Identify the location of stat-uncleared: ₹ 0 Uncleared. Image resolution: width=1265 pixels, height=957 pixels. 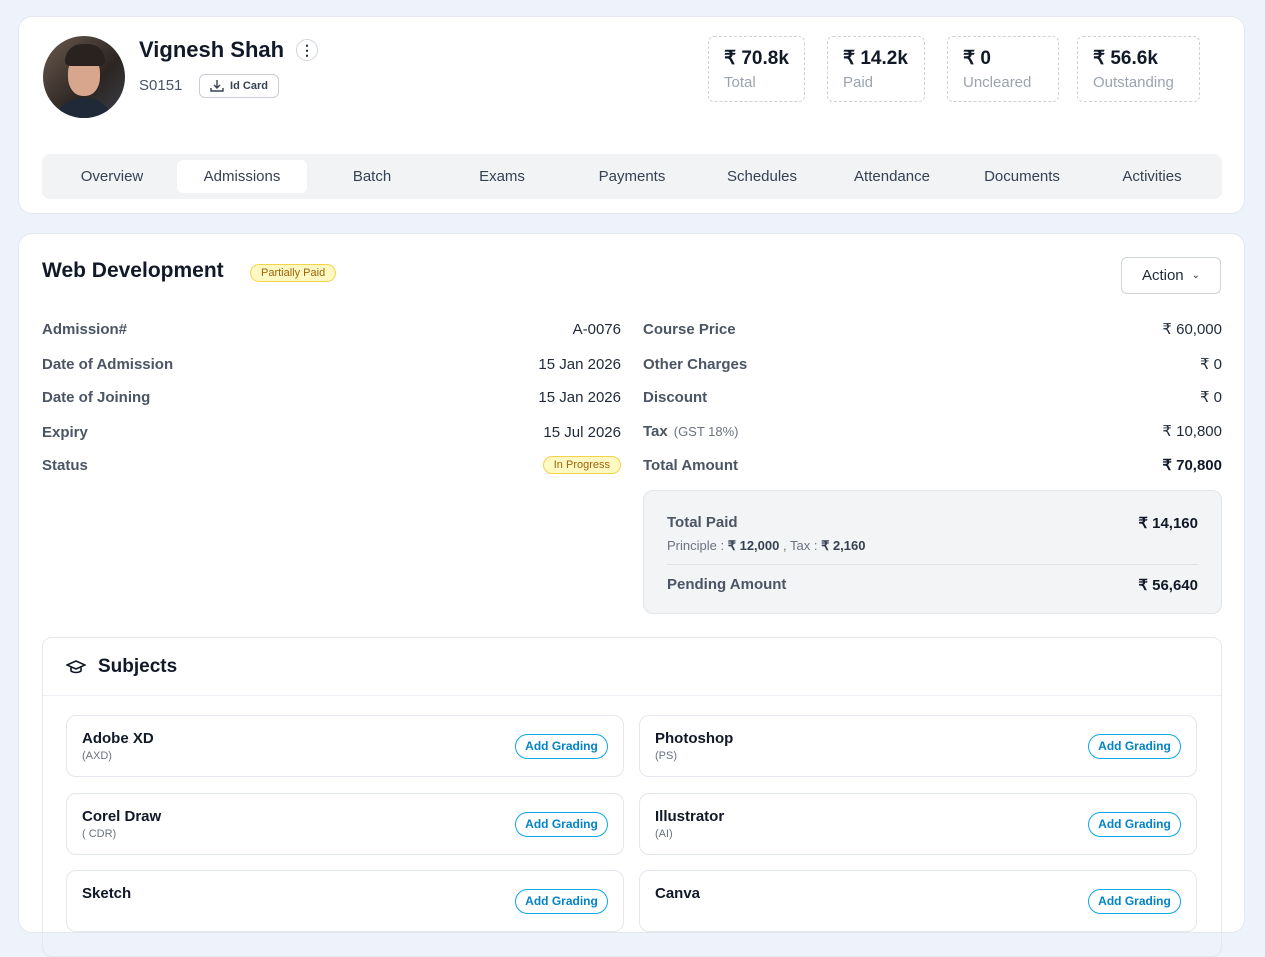
(1003, 69).